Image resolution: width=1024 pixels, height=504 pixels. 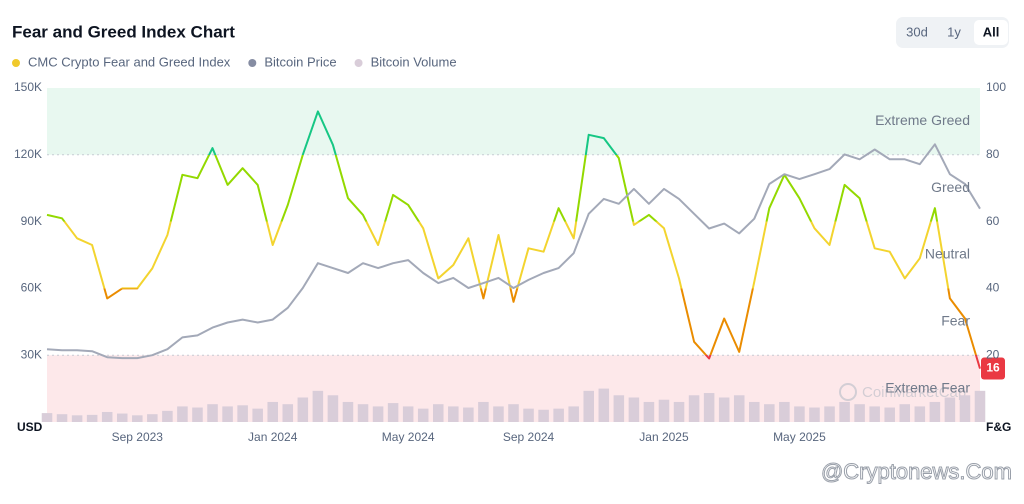 I want to click on watermark-logo, so click(x=848, y=392).